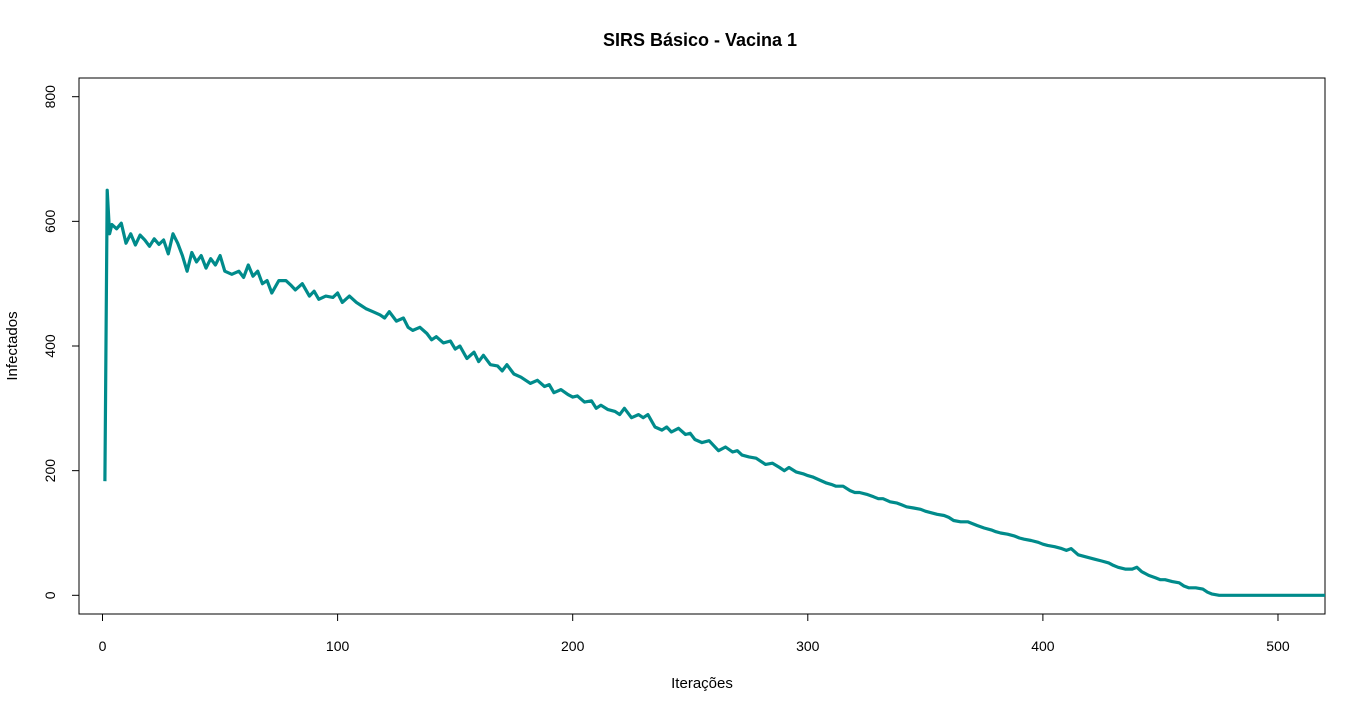 The height and width of the screenshot is (713, 1366). I want to click on x-axis-label: Iterações, so click(702, 683).